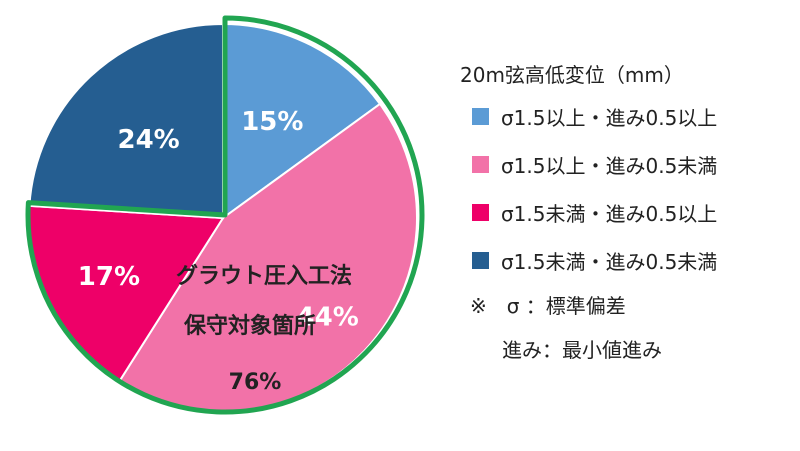 Image resolution: width=800 pixels, height=451 pixels. I want to click on legend-title: 20m弦高低変位（mm）, so click(572, 75).